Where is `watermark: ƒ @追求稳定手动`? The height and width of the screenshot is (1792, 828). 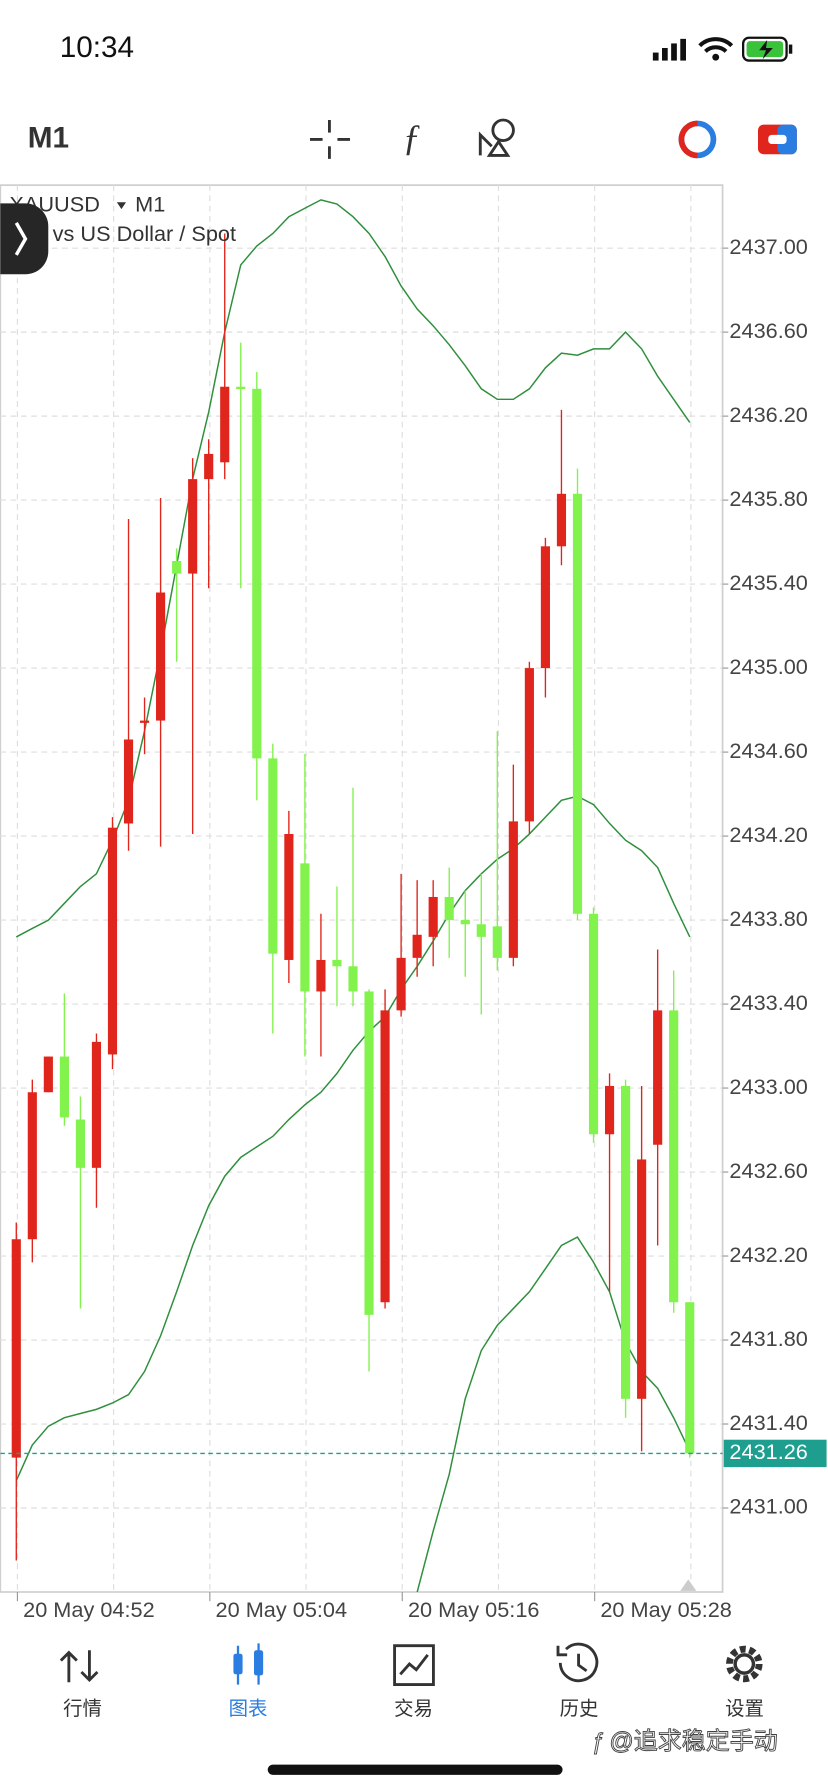 watermark: ƒ @追求稳定手动 is located at coordinates (685, 1741).